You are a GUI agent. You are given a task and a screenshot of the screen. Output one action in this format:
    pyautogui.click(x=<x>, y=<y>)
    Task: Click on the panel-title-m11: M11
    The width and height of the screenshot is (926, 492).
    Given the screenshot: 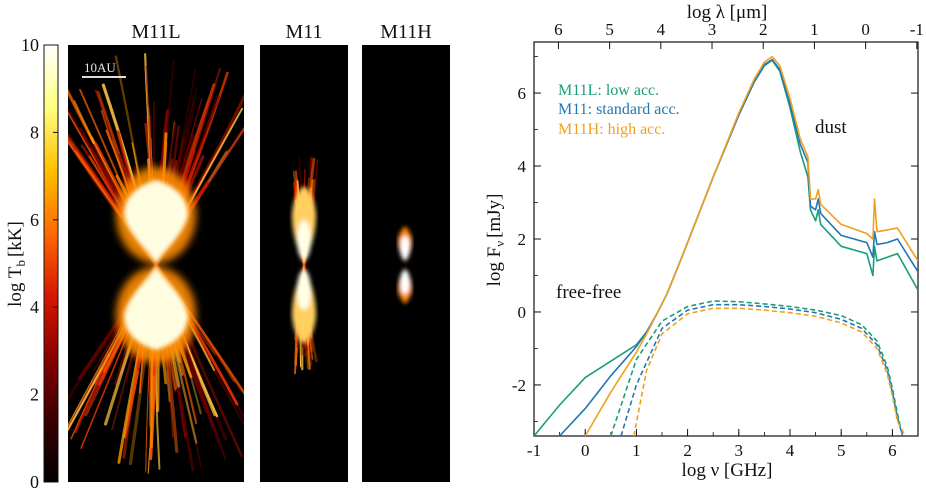 What is the action you would take?
    pyautogui.click(x=303, y=32)
    